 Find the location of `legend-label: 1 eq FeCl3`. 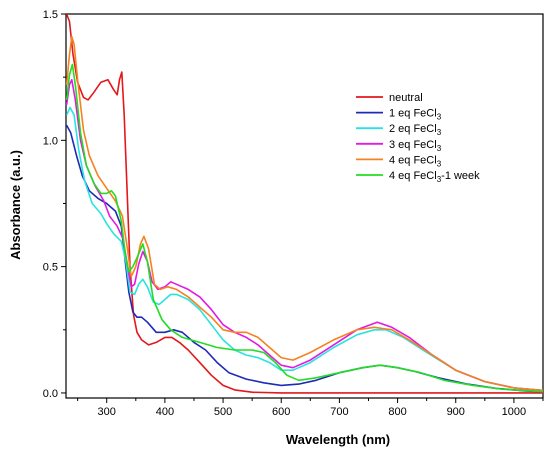

legend-label: 1 eq FeCl3 is located at coordinates (415, 115).